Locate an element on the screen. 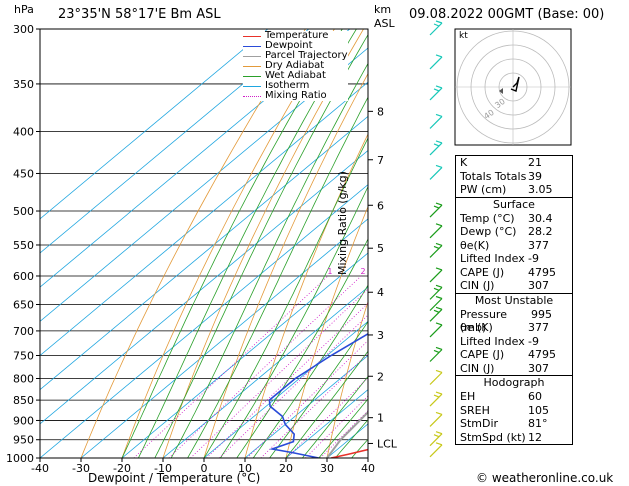 Image resolution: width=629 pixels, height=486 pixels. mu-value: 995 is located at coordinates (541, 314).